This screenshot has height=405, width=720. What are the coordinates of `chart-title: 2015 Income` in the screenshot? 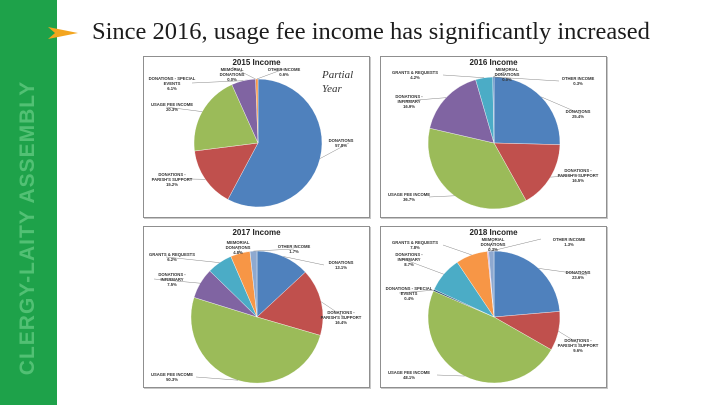 It's located at (256, 62).